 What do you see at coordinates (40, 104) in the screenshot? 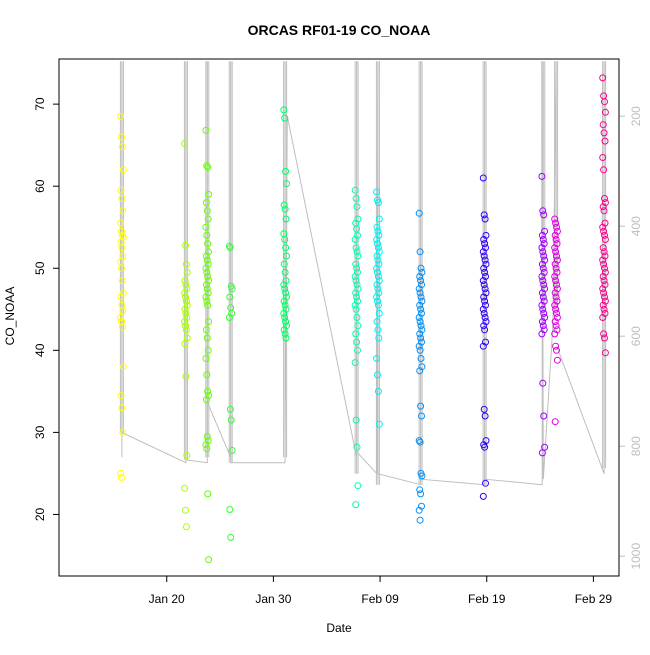
I see `y-tick-label: 70` at bounding box center [40, 104].